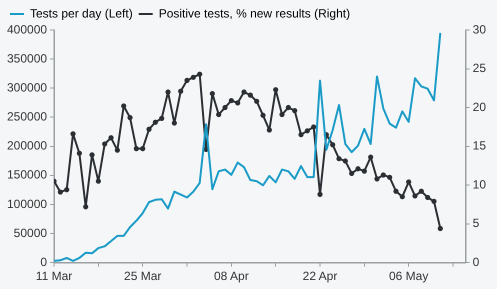 The image size is (497, 289). Describe the element at coordinates (320, 276) in the screenshot. I see `x-tick-label: 22 Apr` at that location.